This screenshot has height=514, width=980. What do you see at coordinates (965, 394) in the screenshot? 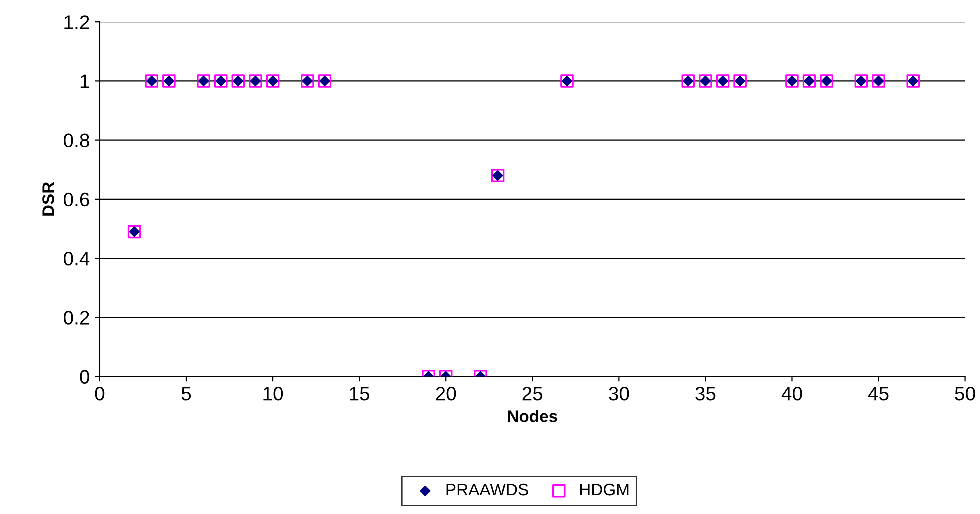
I see `x-tick-label: 50` at bounding box center [965, 394].